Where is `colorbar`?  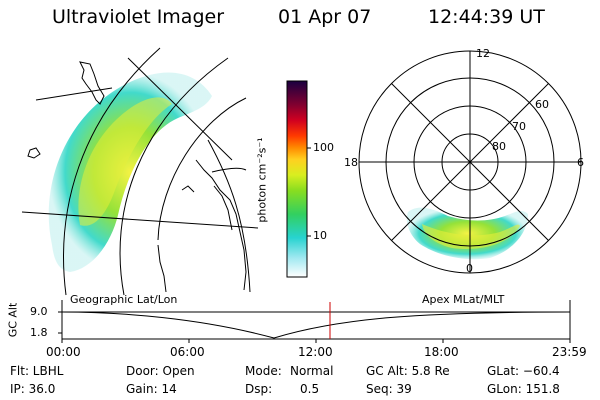 colorbar is located at coordinates (298, 179).